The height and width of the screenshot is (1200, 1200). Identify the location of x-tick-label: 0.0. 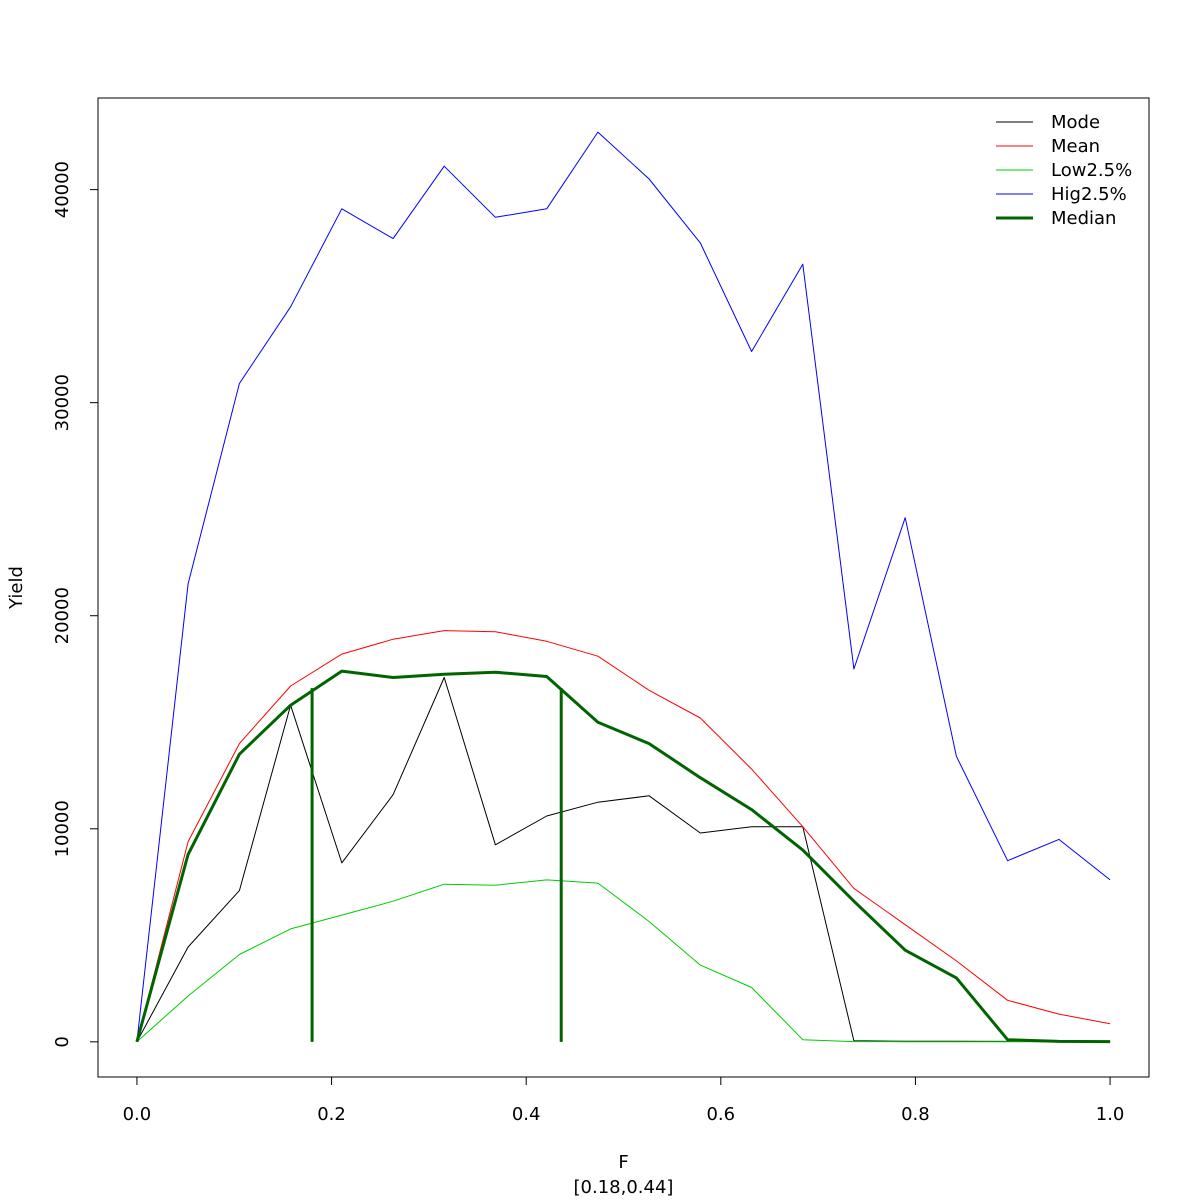
(137, 1114).